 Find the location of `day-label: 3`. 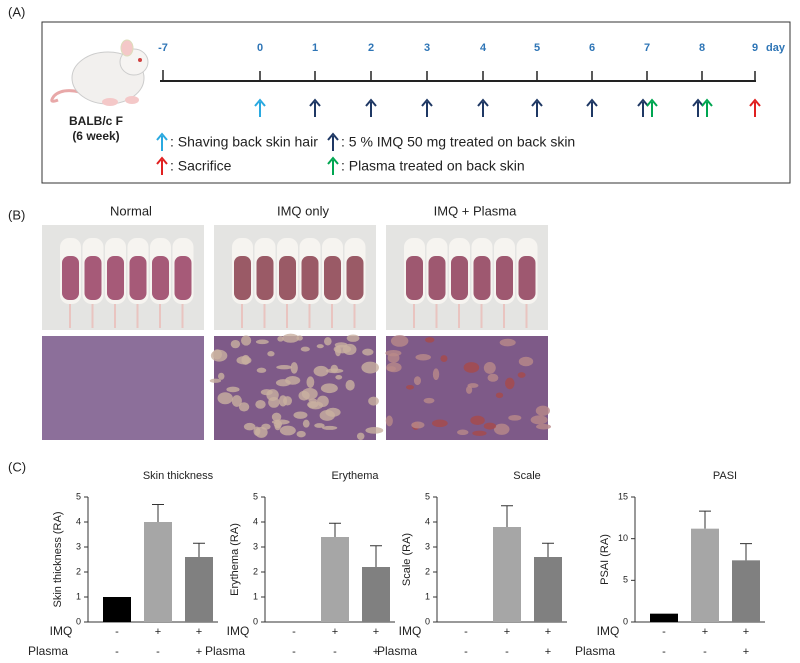

day-label: 3 is located at coordinates (427, 48).